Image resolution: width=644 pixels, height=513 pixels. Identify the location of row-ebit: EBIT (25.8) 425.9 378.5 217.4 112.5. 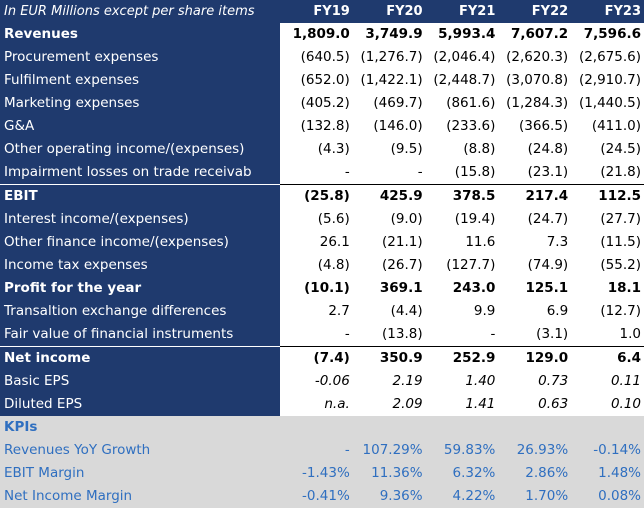
(322, 196).